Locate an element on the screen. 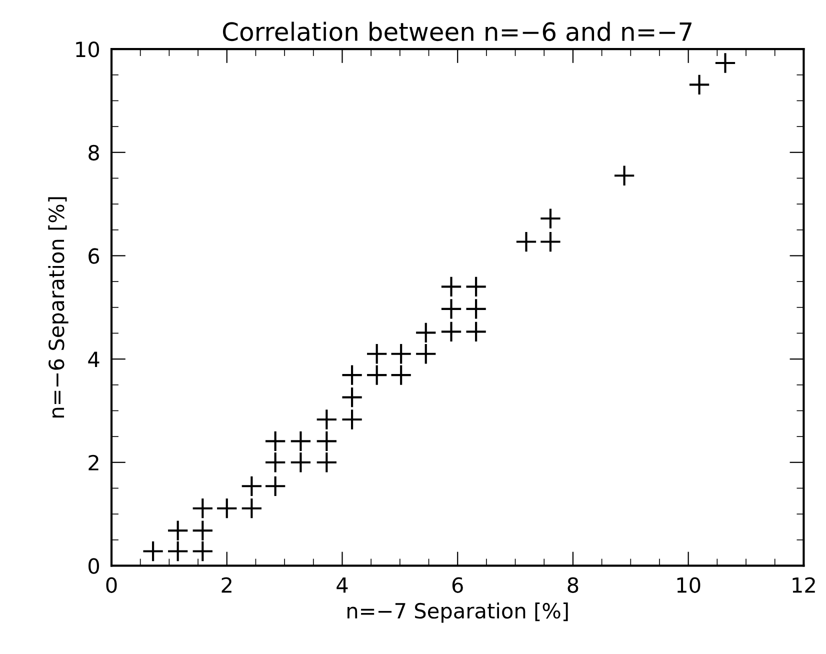 The width and height of the screenshot is (826, 654). y-tick-label: 4 is located at coordinates (94, 359).